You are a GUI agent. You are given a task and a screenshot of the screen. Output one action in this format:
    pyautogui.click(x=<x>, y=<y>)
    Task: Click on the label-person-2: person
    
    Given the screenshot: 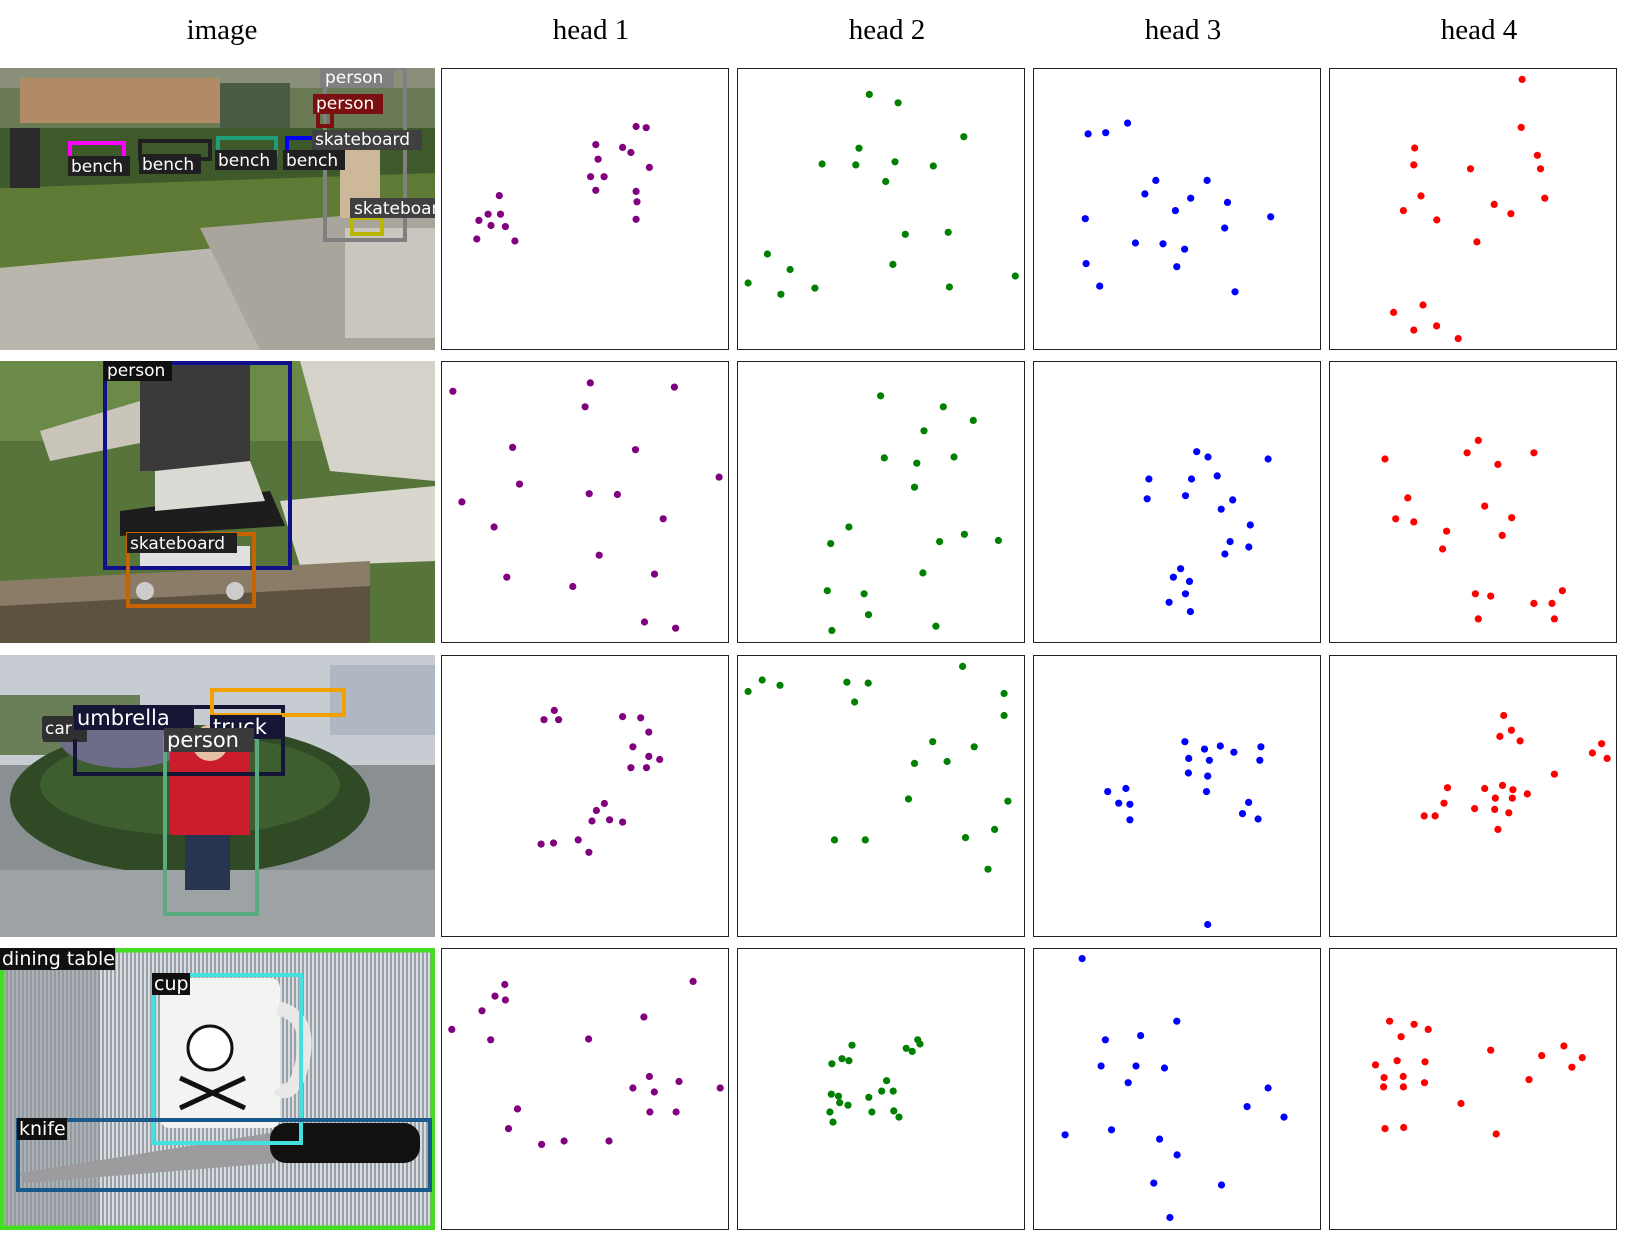 What is the action you would take?
    pyautogui.click(x=345, y=104)
    